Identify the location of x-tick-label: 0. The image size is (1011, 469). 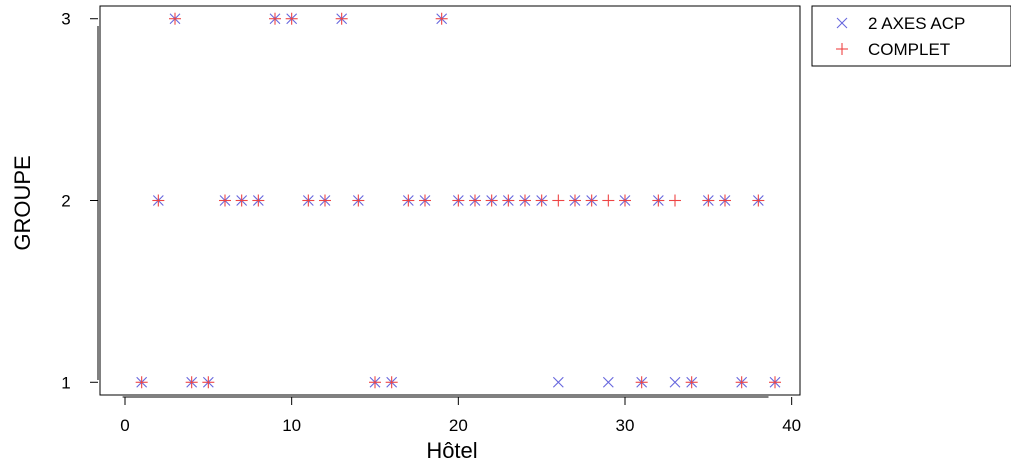
(124, 425).